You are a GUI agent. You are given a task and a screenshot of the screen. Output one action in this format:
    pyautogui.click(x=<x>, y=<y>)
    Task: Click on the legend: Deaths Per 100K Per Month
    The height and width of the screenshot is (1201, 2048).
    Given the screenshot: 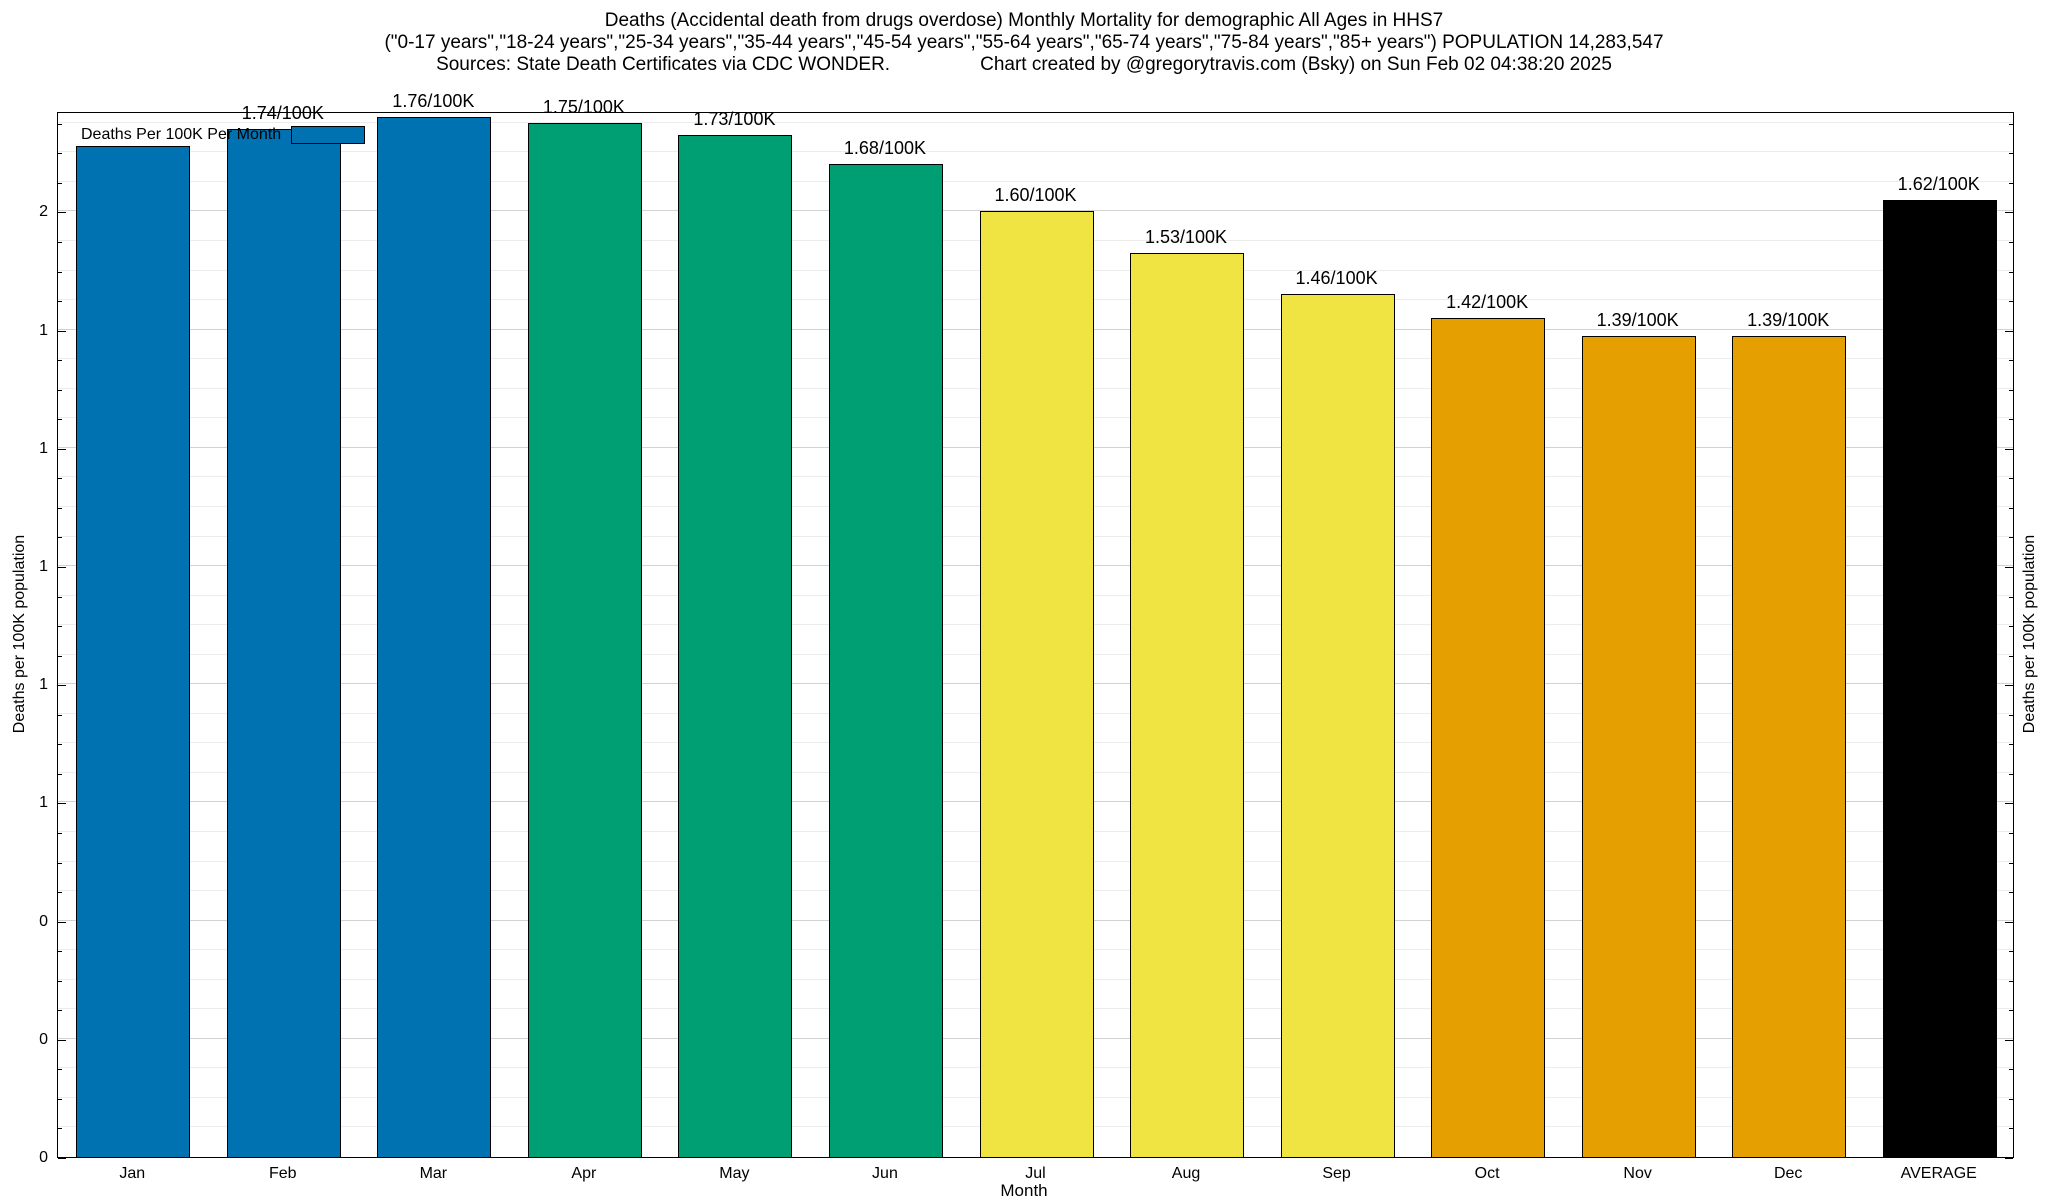 What is the action you would take?
    pyautogui.click(x=223, y=135)
    